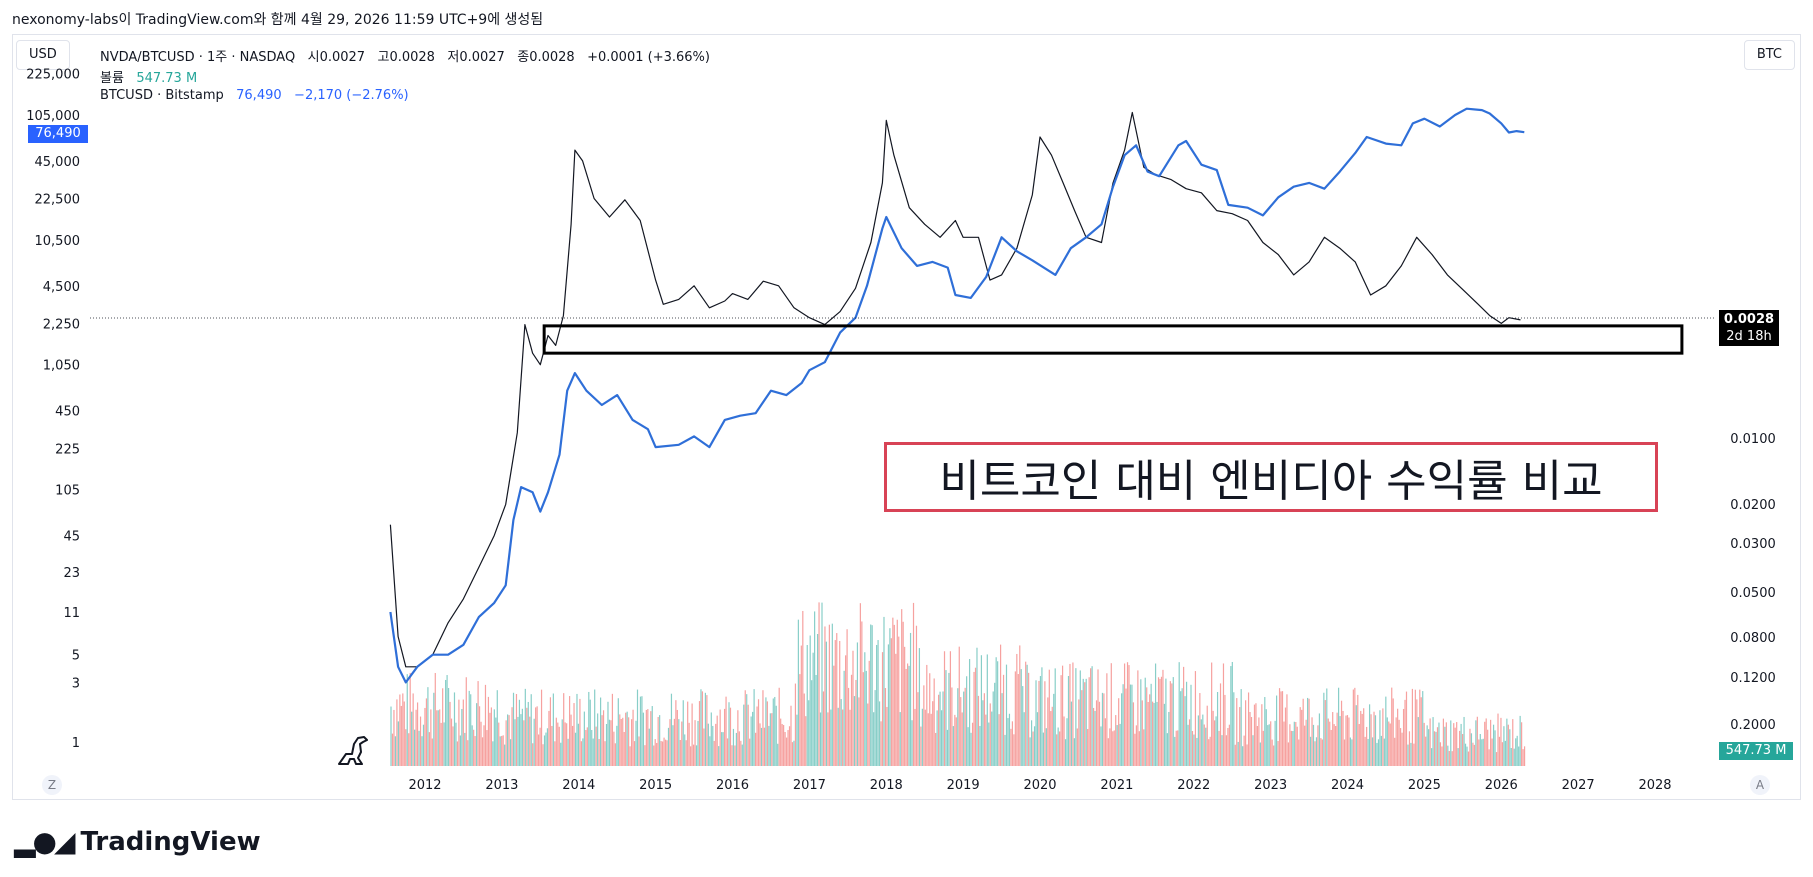 Image resolution: width=1813 pixels, height=877 pixels. What do you see at coordinates (313, 57) in the screenshot?
I see `open-label: 시` at bounding box center [313, 57].